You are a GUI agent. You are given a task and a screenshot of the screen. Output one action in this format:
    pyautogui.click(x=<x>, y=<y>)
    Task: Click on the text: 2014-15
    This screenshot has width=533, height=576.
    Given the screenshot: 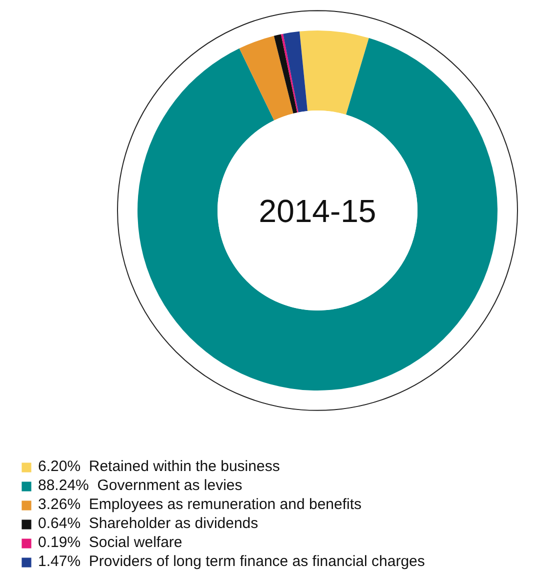 What is the action you would take?
    pyautogui.click(x=317, y=211)
    